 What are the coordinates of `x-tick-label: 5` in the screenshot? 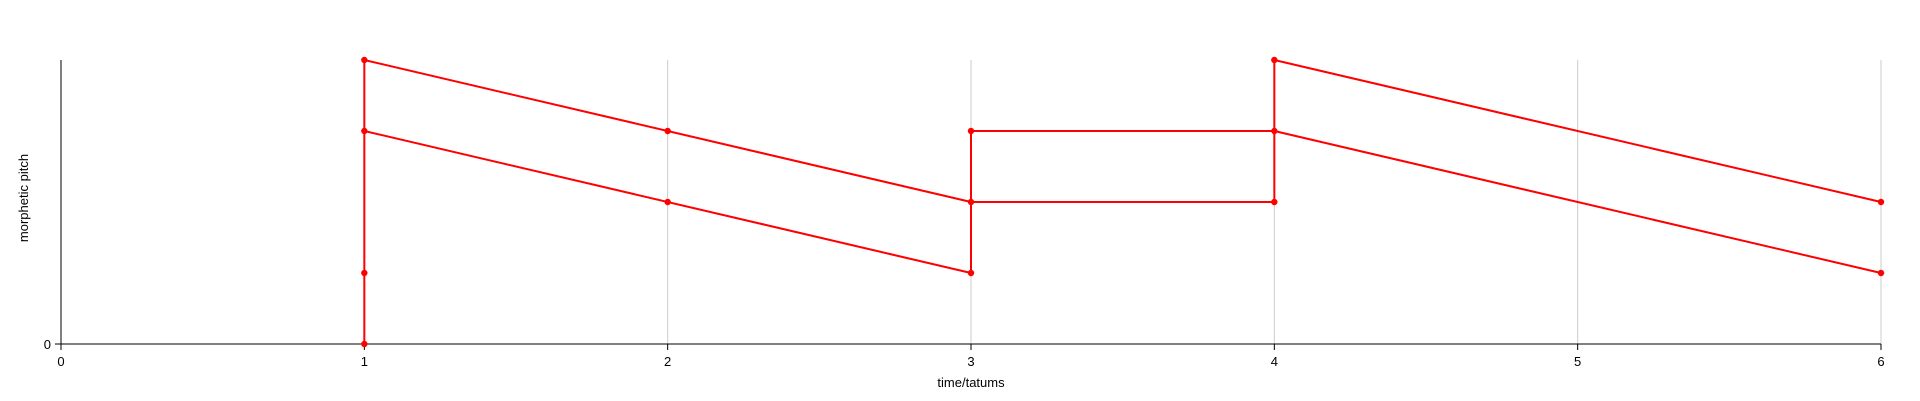 It's located at (1577, 361).